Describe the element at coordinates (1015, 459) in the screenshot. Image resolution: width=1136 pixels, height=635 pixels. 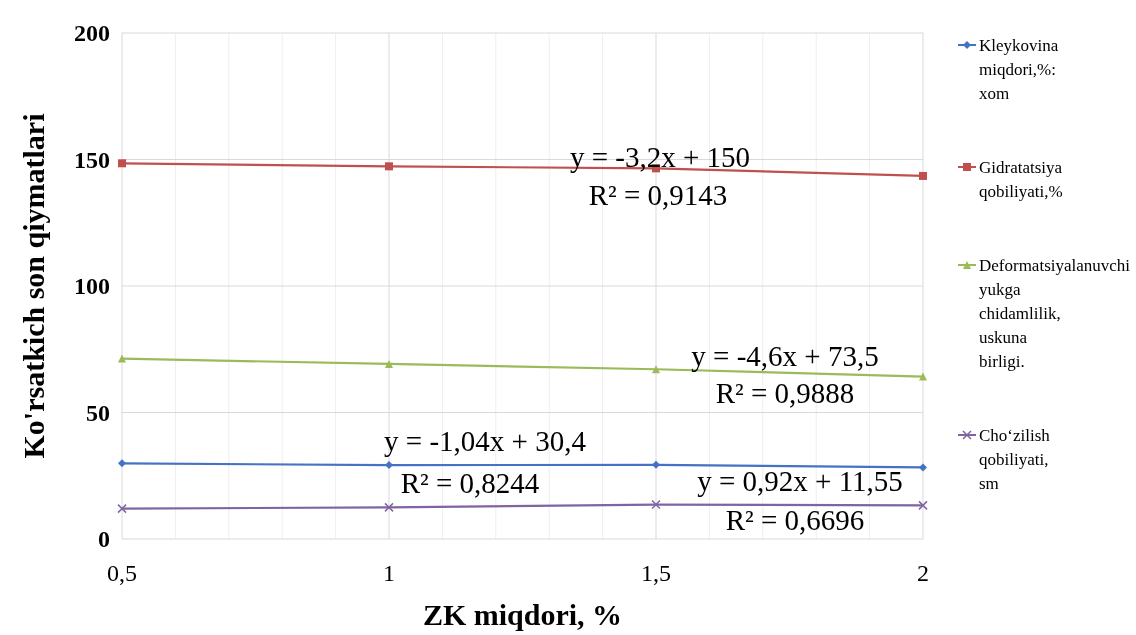
I see `legend-label: Cho‘zilish qobiliyati, sm` at that location.